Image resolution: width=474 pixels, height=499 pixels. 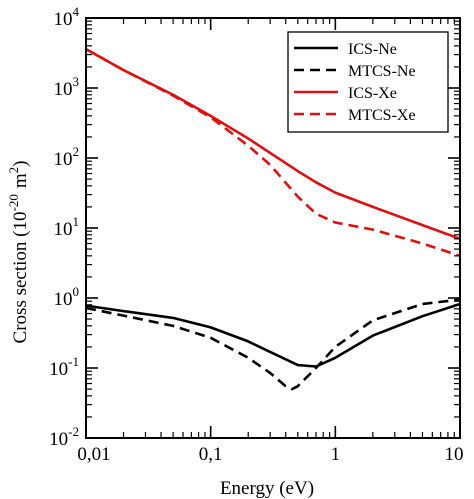 What do you see at coordinates (273, 335) in the screenshot?
I see `series-line-ics-ne` at bounding box center [273, 335].